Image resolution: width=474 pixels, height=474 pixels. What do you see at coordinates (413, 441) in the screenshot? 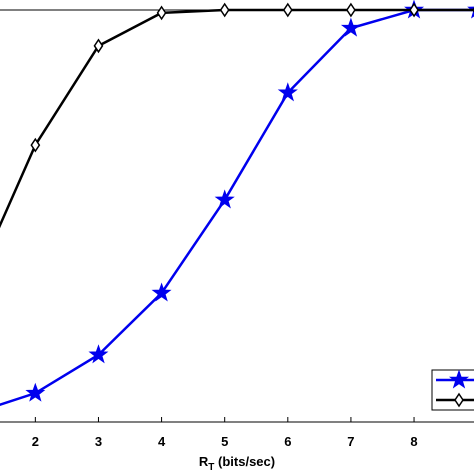
I see `x-tick-label: 8` at bounding box center [413, 441].